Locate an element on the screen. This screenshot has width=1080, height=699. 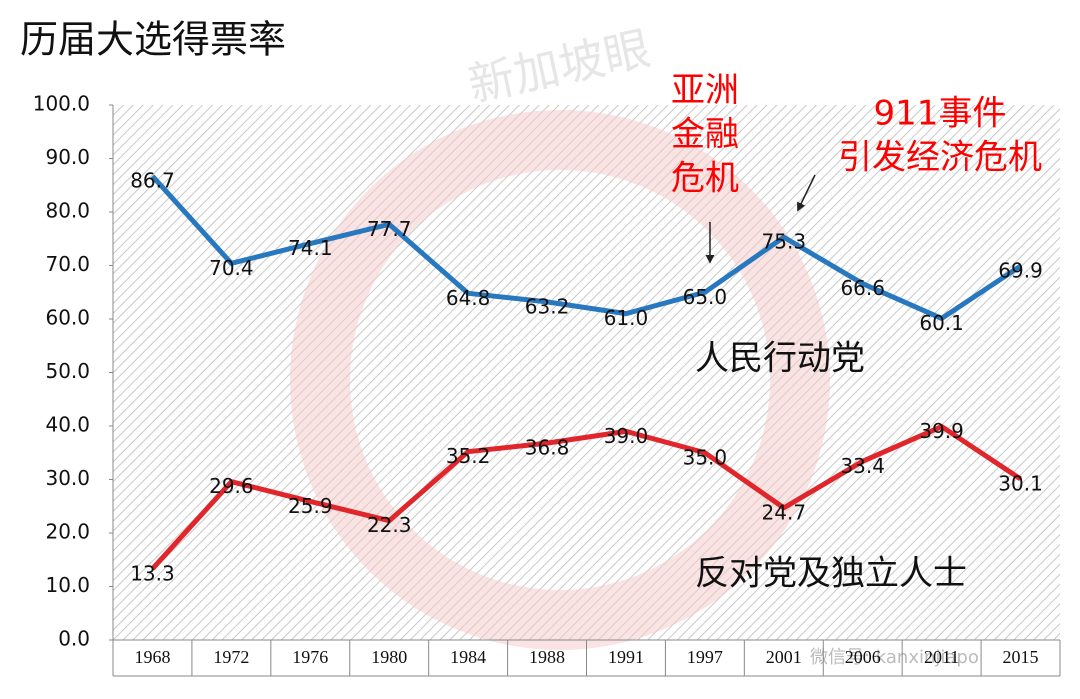
y-tick-label: 50.0 is located at coordinates (67, 371).